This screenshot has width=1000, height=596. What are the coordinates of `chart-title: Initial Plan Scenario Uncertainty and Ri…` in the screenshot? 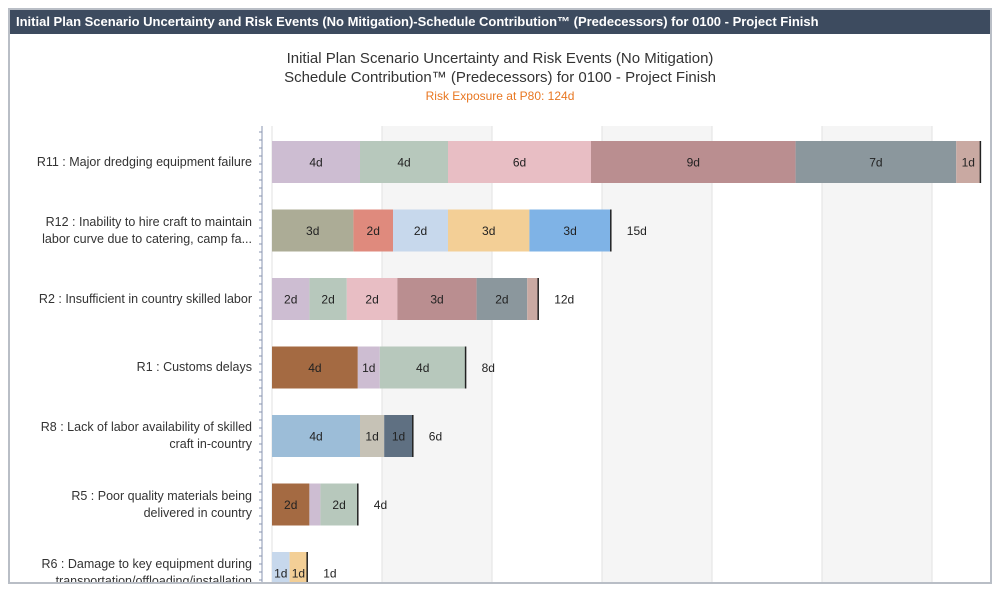 It's located at (500, 58).